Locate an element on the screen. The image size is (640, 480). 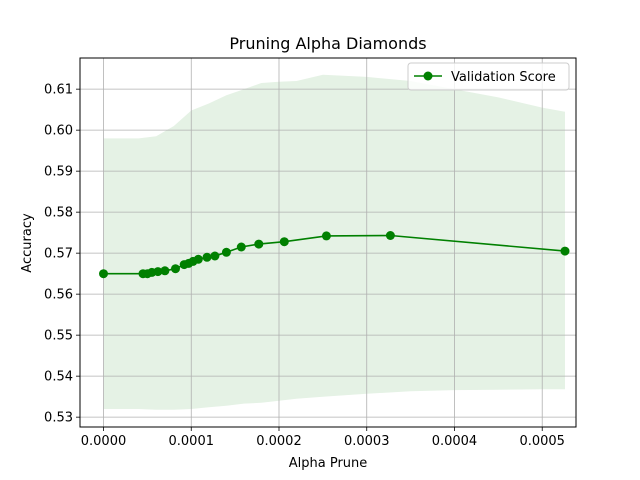
legend-box is located at coordinates (488, 76).